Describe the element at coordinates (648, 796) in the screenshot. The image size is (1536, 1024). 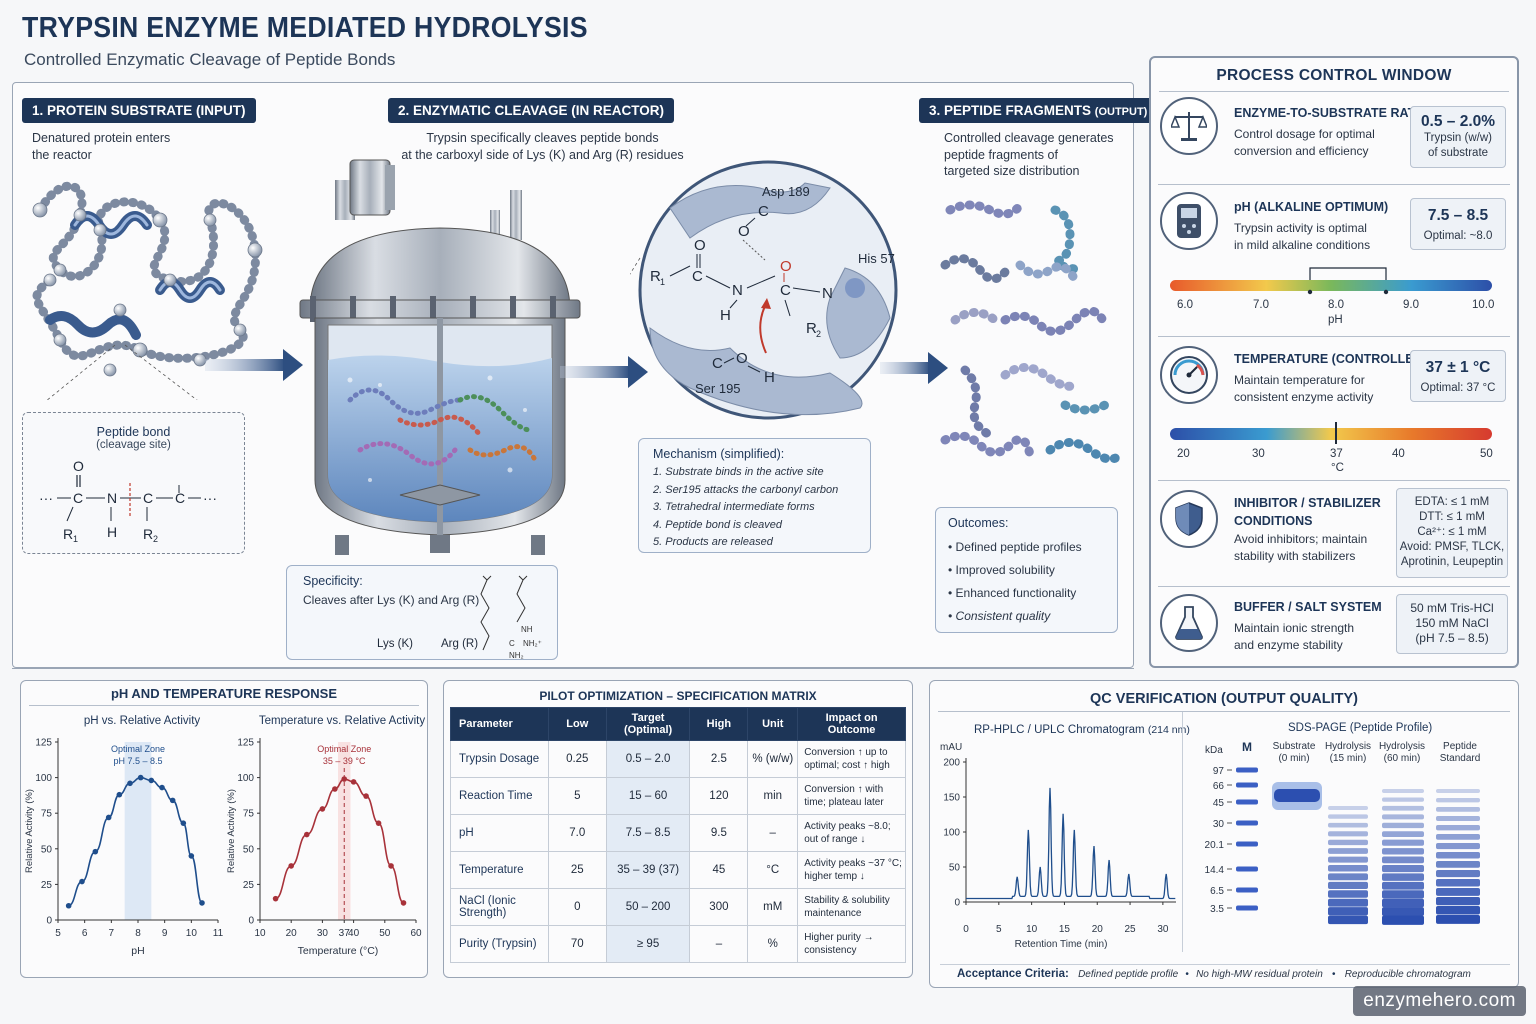
I see `table-cell: 15 – 60` at that location.